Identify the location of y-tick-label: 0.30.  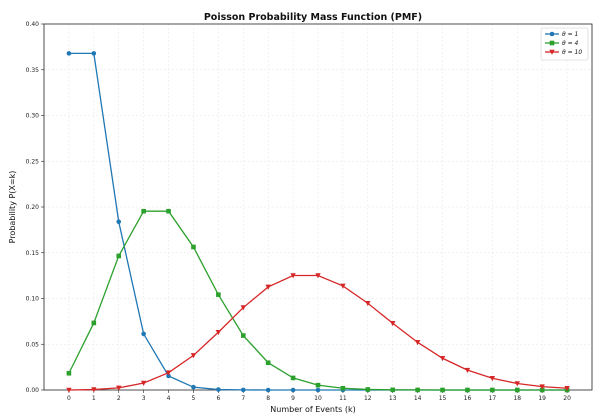
(33, 116).